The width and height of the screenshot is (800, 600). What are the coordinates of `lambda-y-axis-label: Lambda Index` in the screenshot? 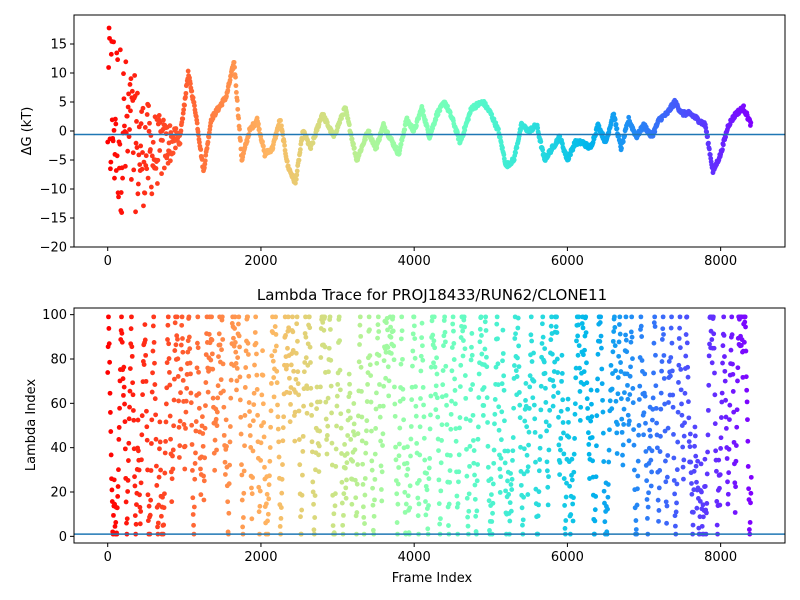 It's located at (31, 425).